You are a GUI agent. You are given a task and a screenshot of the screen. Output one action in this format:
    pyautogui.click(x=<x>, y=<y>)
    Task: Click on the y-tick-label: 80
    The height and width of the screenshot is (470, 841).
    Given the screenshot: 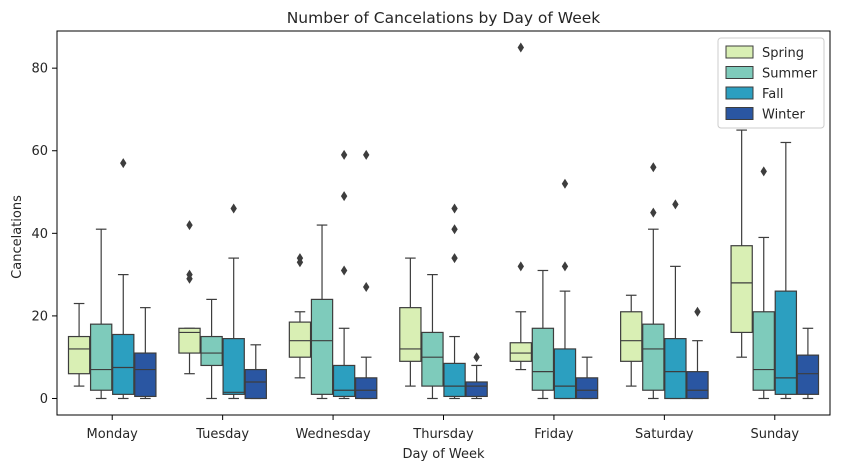 What is the action you would take?
    pyautogui.click(x=39, y=69)
    